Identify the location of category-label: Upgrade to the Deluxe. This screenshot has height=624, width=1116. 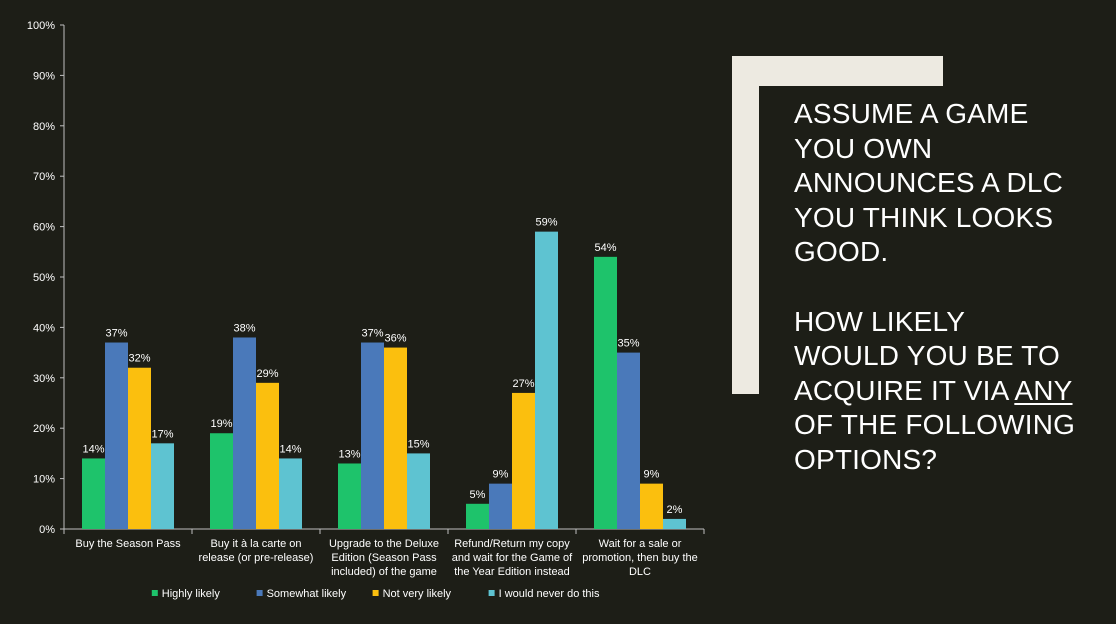
(384, 544).